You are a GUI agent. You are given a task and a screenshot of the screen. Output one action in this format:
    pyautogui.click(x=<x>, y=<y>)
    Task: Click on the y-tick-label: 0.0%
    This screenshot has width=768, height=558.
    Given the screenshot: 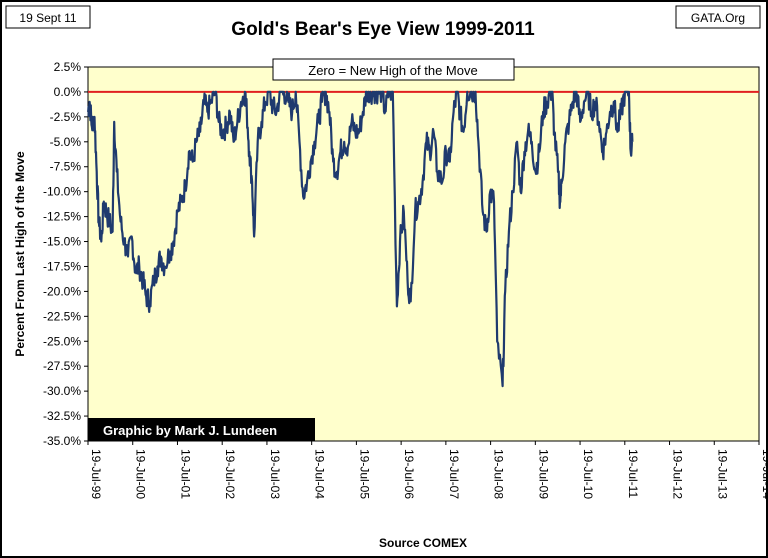 What is the action you would take?
    pyautogui.click(x=68, y=92)
    